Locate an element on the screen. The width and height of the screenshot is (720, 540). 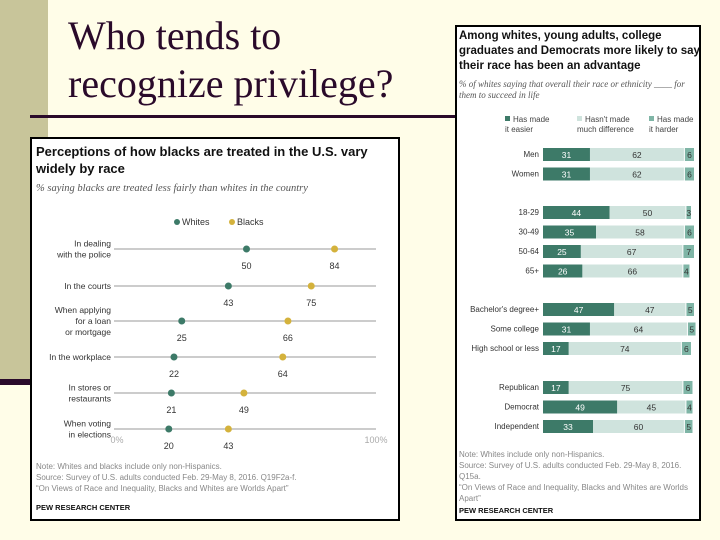
row-label: Republican is located at coordinates (519, 387).